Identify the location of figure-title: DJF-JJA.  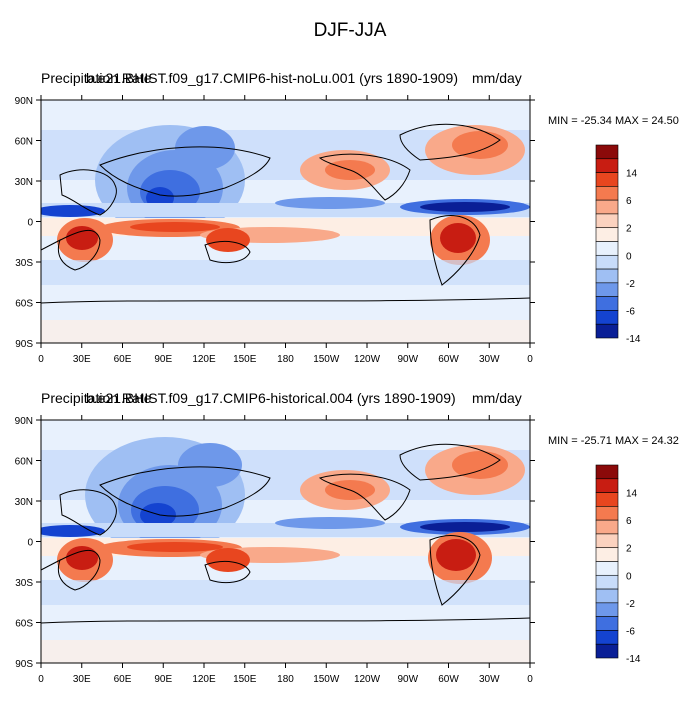
(350, 30).